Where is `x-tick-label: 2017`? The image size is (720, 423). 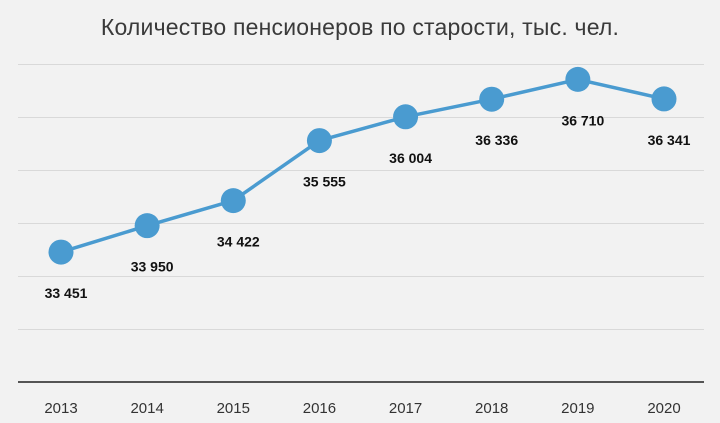
x-tick-label: 2017 is located at coordinates (405, 408).